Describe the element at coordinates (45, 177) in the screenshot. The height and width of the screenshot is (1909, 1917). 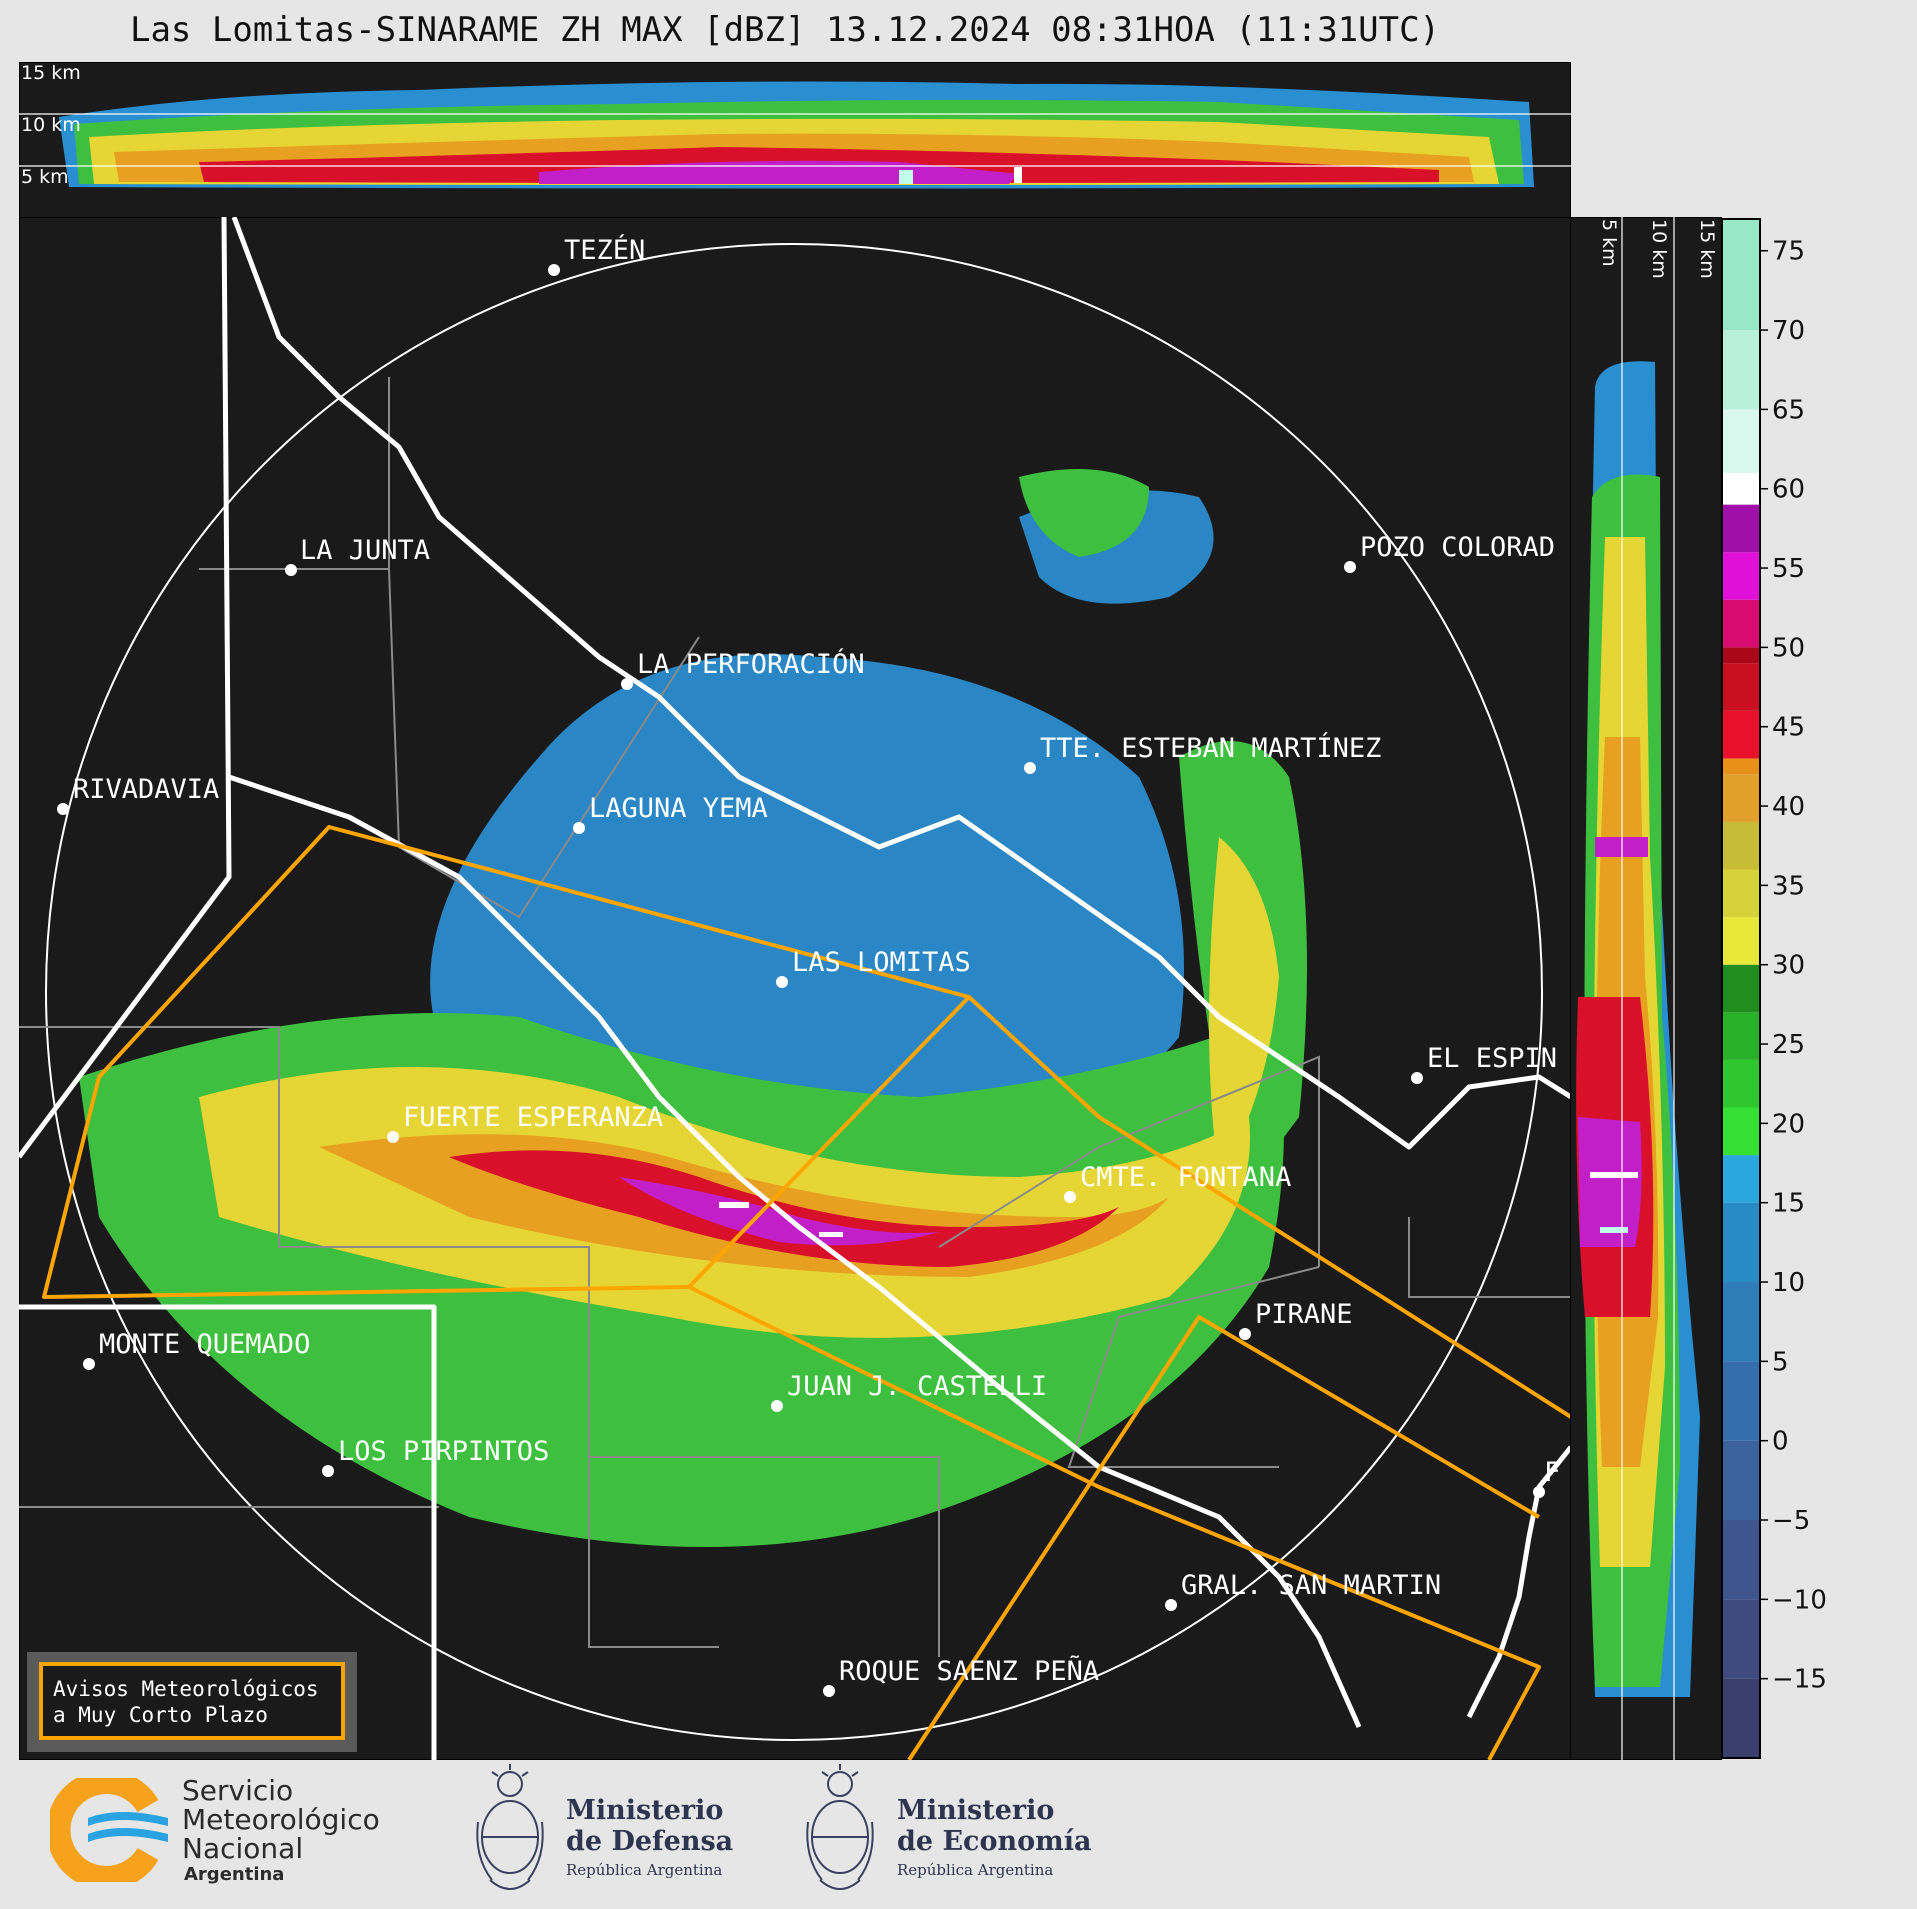
I see `top-height-label-5: 5 km` at that location.